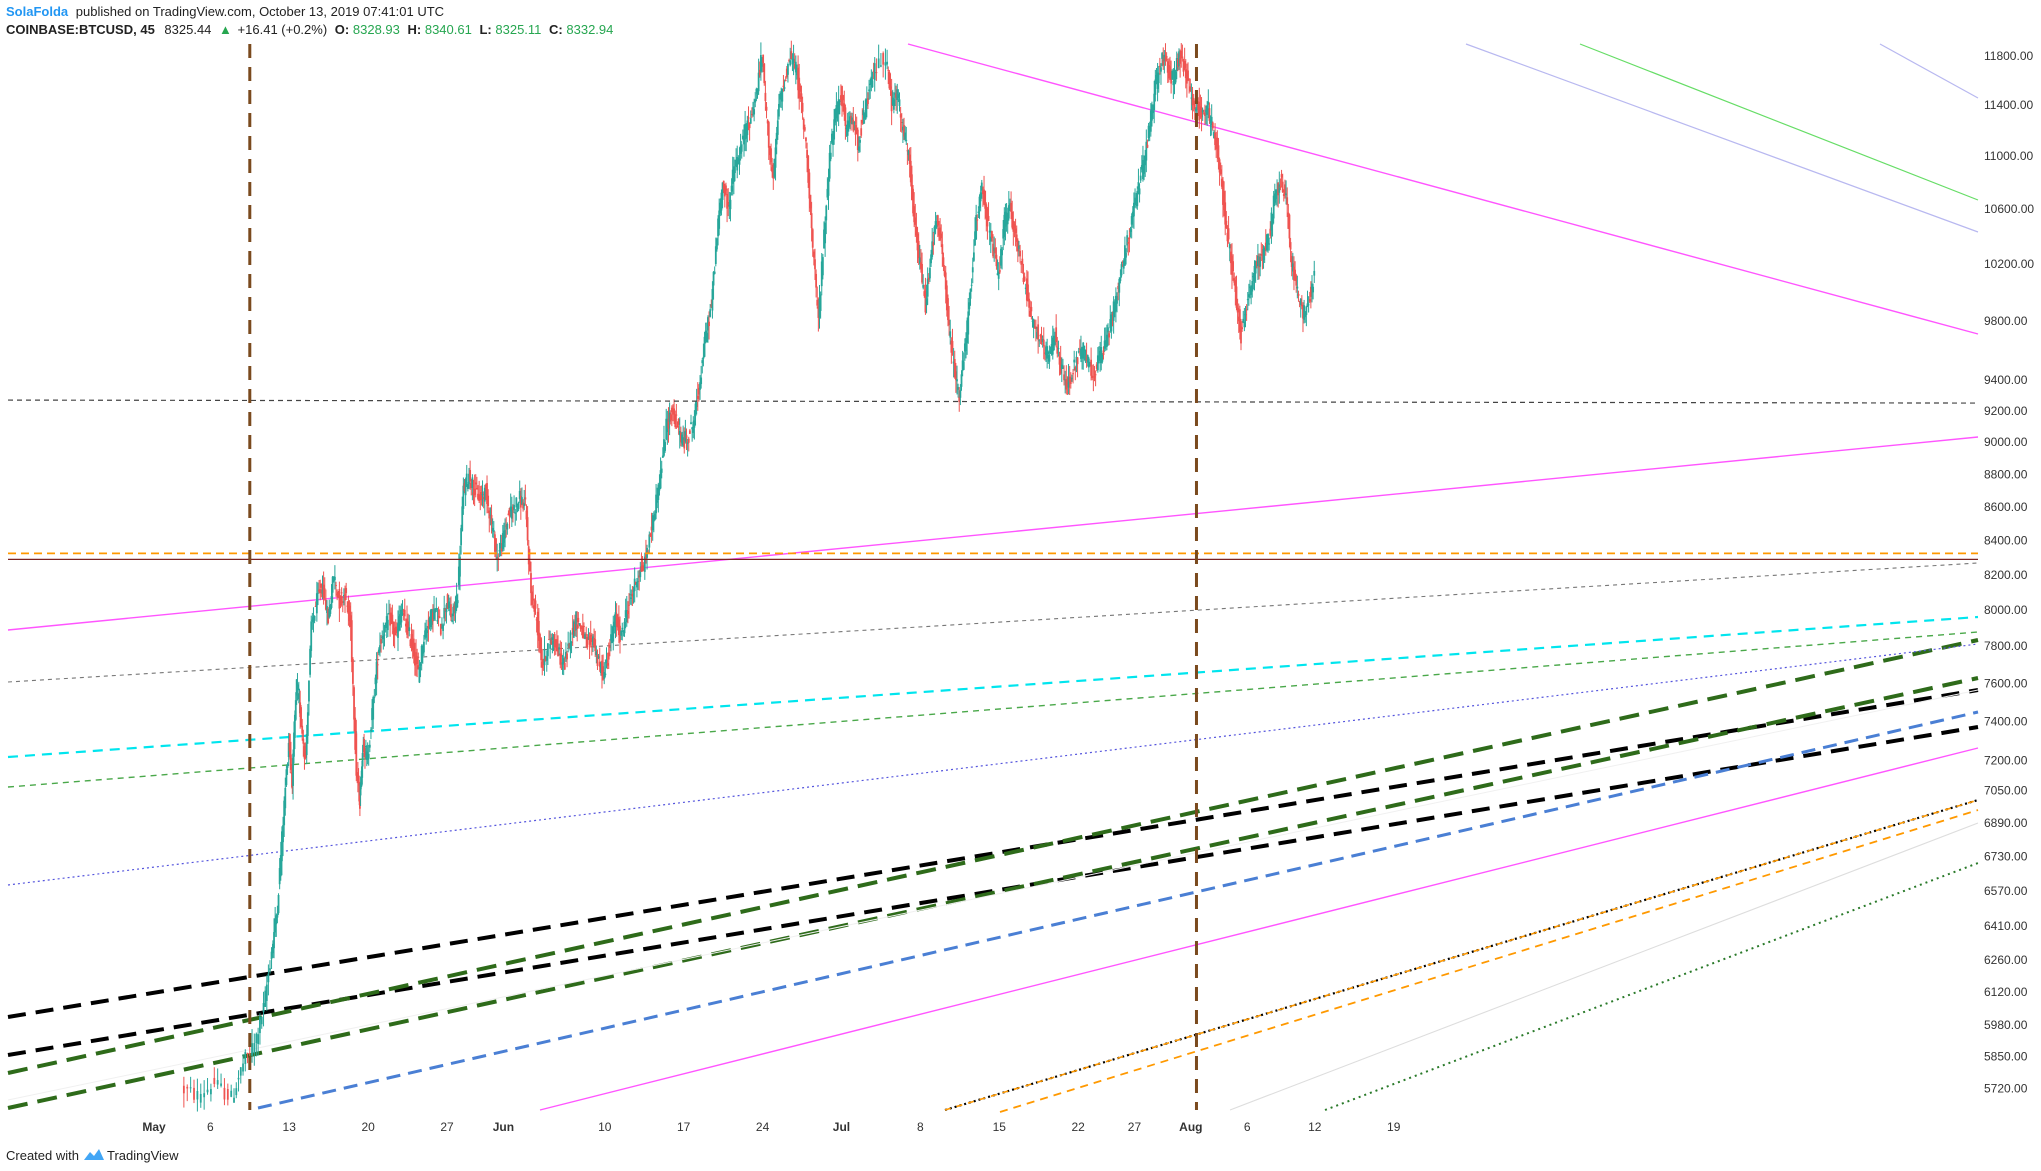 The width and height of the screenshot is (2041, 1171). I want to click on trend-line-green-dotted, so click(1651, 986).